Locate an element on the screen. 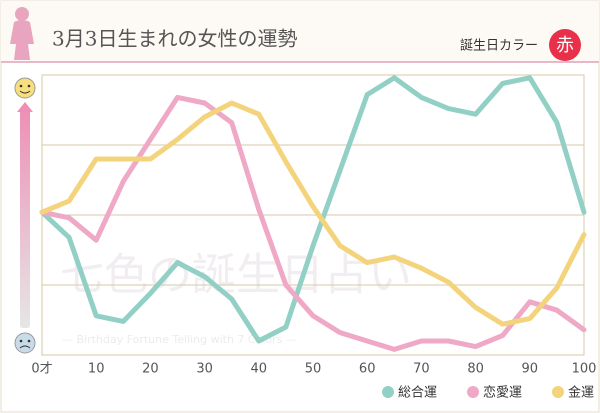  x-tick-label: 80 is located at coordinates (475, 369).